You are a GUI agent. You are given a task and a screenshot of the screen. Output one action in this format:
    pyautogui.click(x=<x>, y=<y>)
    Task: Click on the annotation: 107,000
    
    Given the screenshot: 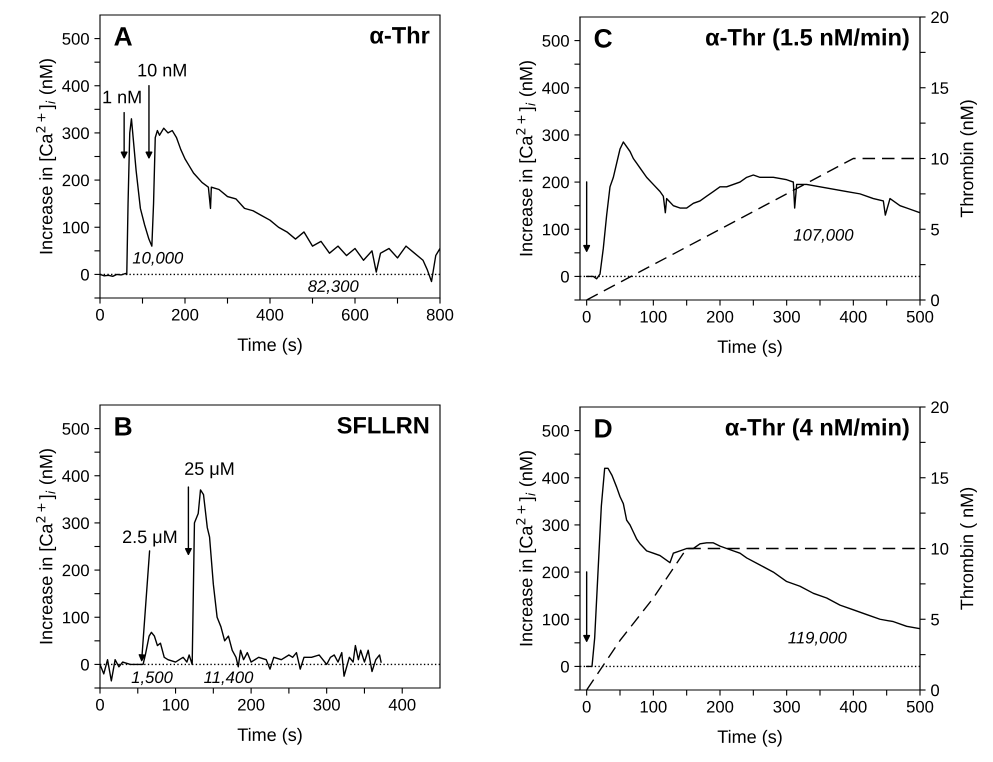 What is the action you would take?
    pyautogui.click(x=824, y=235)
    